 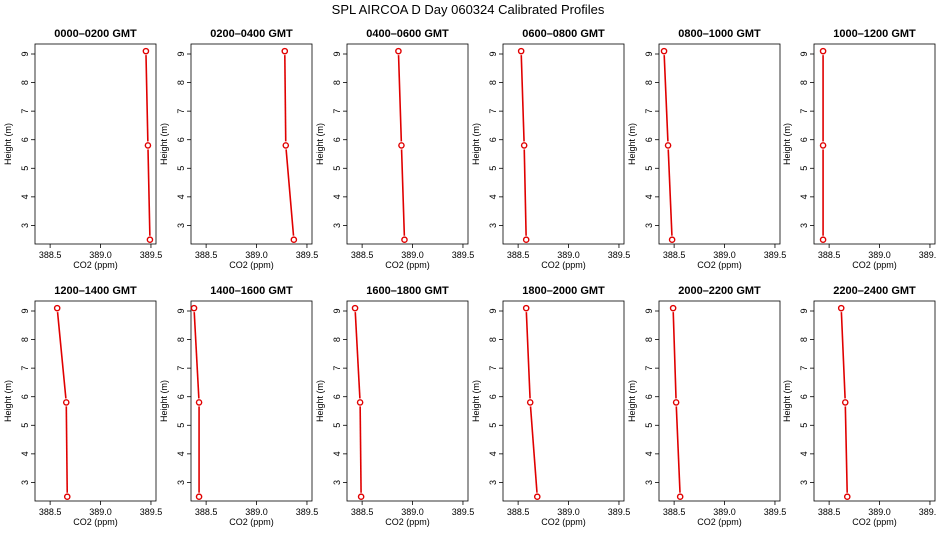 What do you see at coordinates (95, 34) in the screenshot?
I see `panel-title: 0000–0200 GMT` at bounding box center [95, 34].